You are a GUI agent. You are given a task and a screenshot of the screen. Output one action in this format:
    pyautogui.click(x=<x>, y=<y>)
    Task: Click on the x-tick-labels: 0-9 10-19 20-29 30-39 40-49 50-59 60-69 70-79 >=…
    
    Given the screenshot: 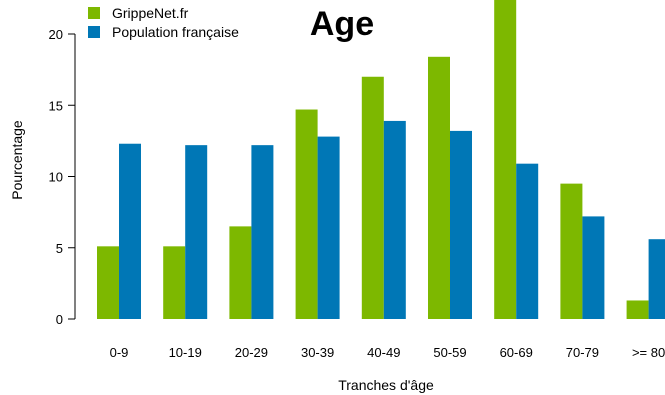 What is the action you would take?
    pyautogui.click(x=387, y=352)
    